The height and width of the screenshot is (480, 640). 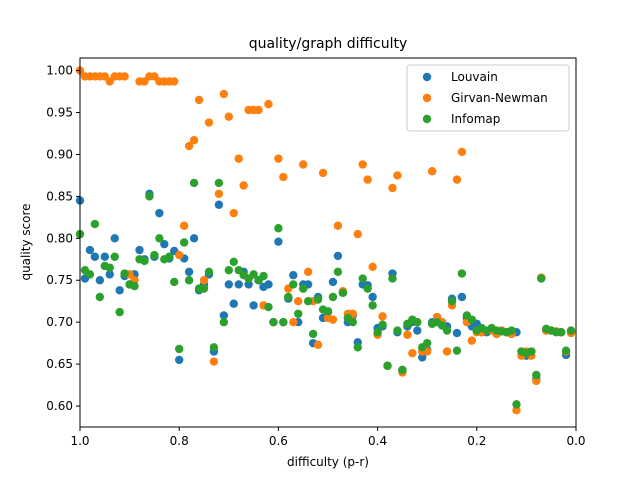 I want to click on legend-label: Infomap, so click(x=475, y=119).